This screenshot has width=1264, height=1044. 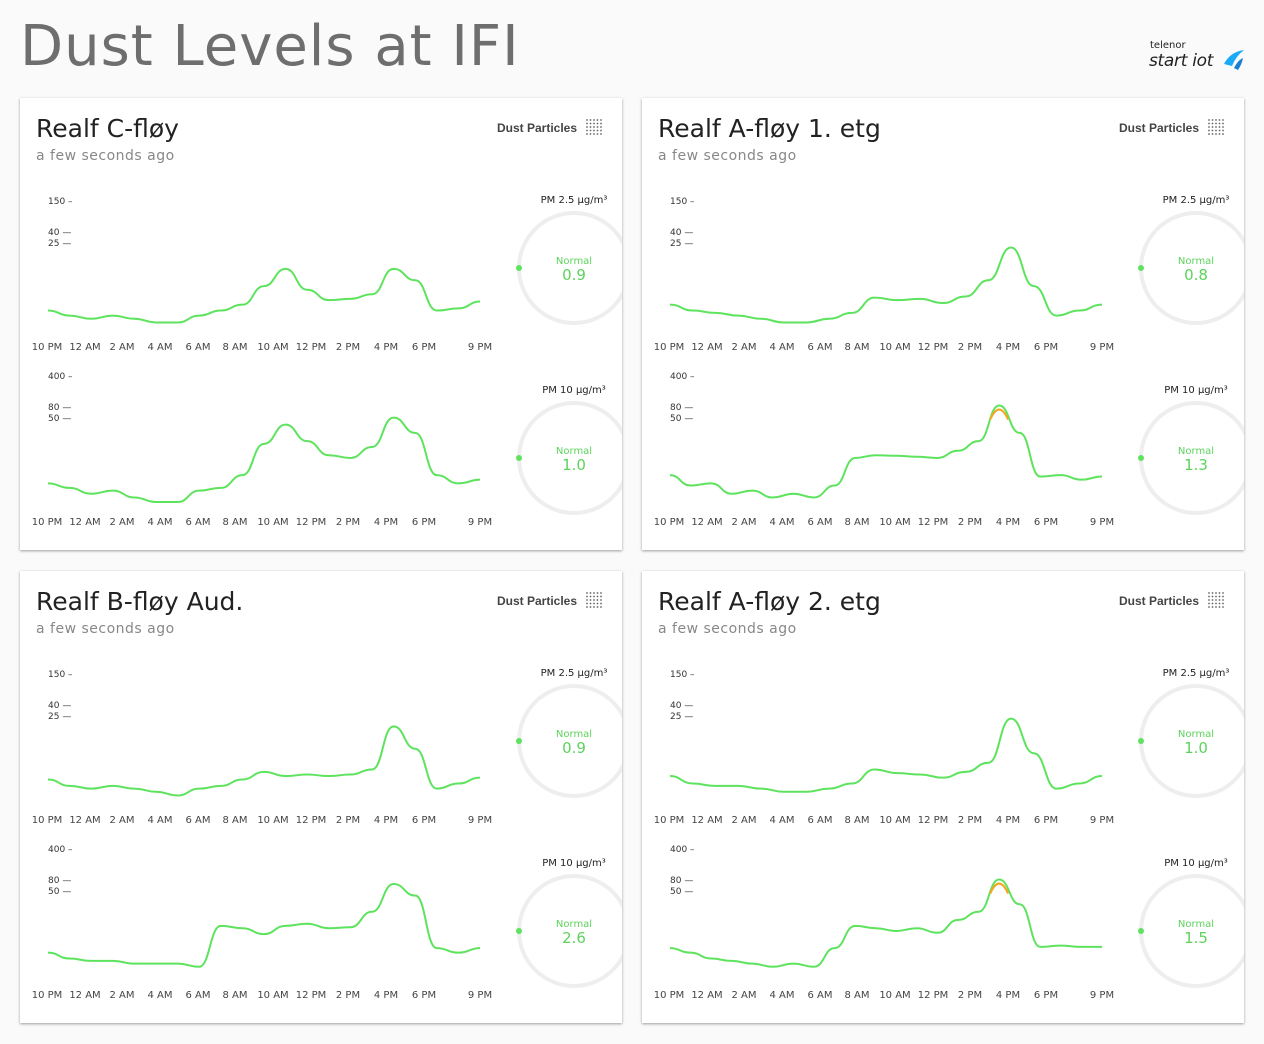 I want to click on card-title: Realf A-fløy 2. etg, so click(x=769, y=601).